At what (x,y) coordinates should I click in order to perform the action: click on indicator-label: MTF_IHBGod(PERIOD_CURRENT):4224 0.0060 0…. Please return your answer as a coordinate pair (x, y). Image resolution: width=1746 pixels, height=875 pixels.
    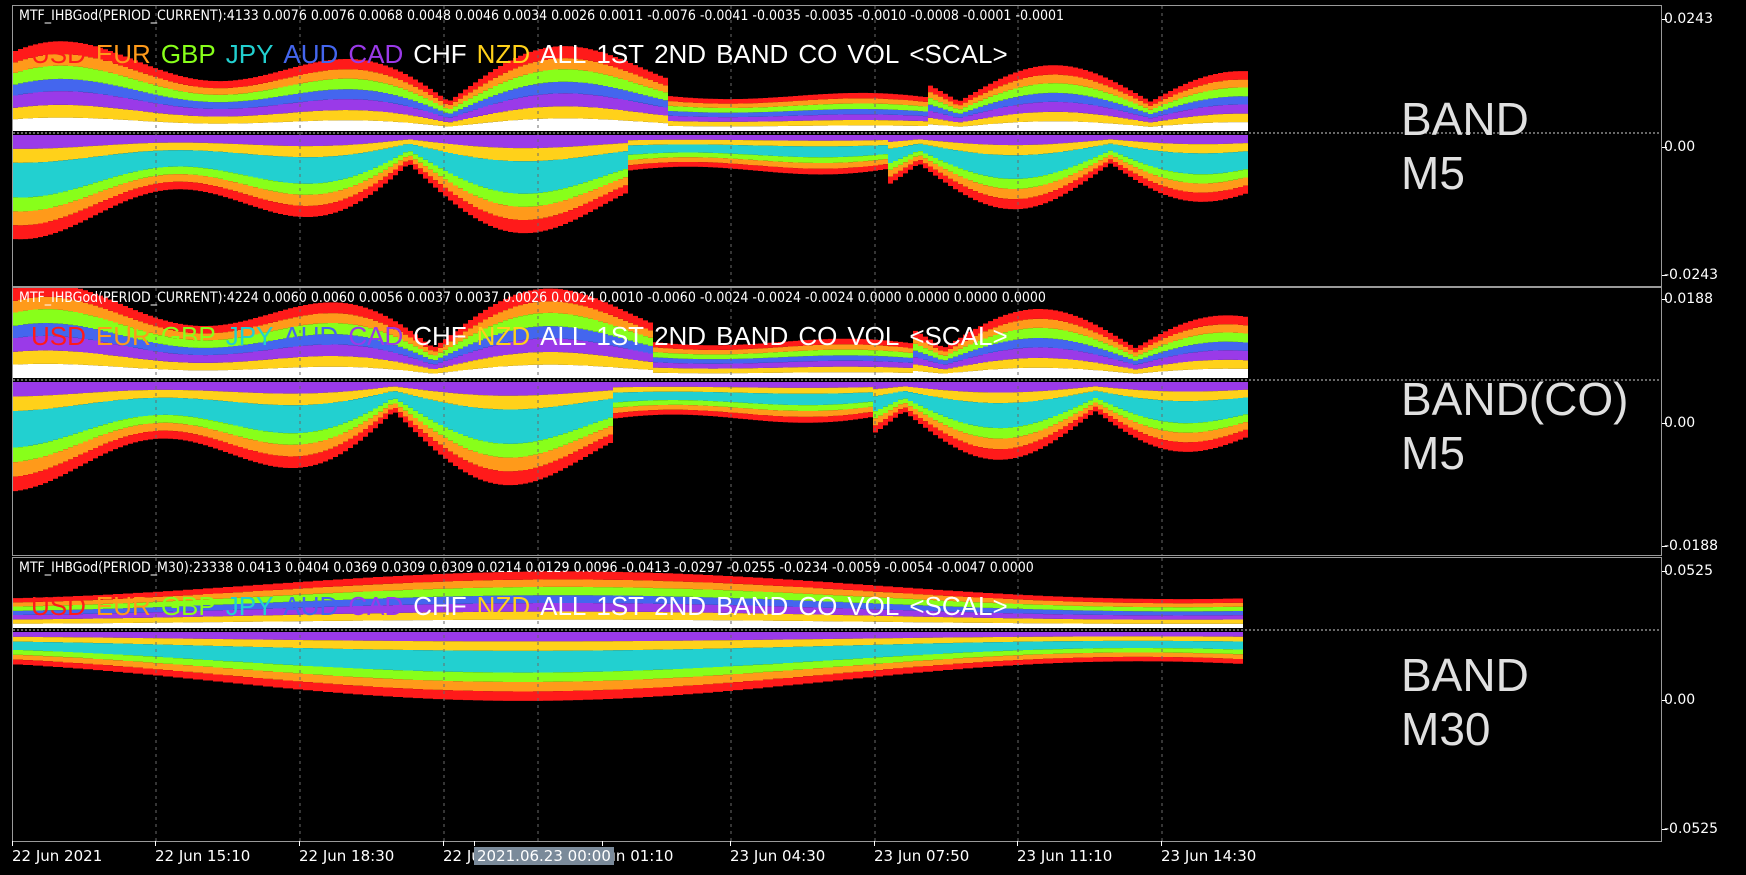
    Looking at the image, I should click on (532, 298).